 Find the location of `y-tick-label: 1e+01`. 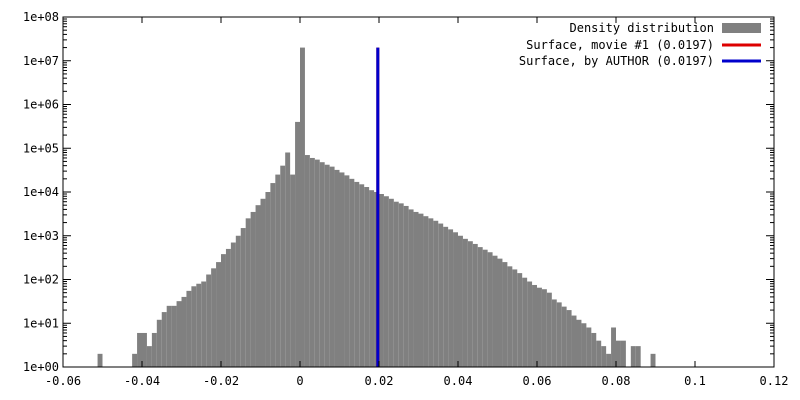

y-tick-label: 1e+01 is located at coordinates (41, 323).